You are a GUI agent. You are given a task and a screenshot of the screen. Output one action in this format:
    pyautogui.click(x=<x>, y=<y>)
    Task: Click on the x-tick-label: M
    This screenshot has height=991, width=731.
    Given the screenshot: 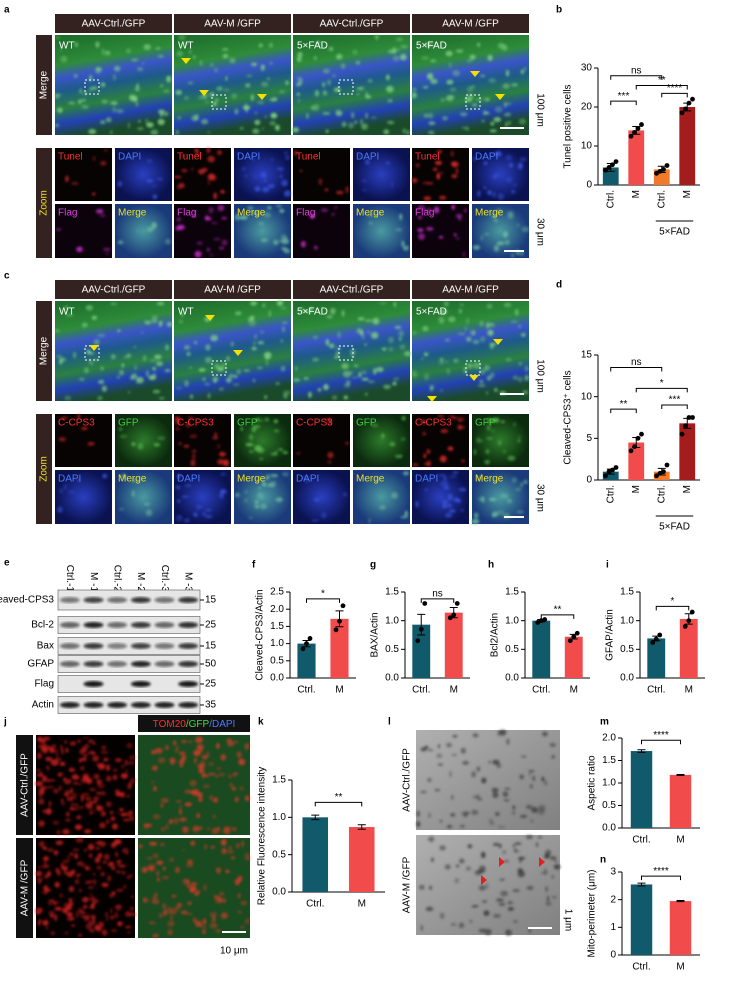 What is the action you would take?
    pyautogui.click(x=636, y=194)
    